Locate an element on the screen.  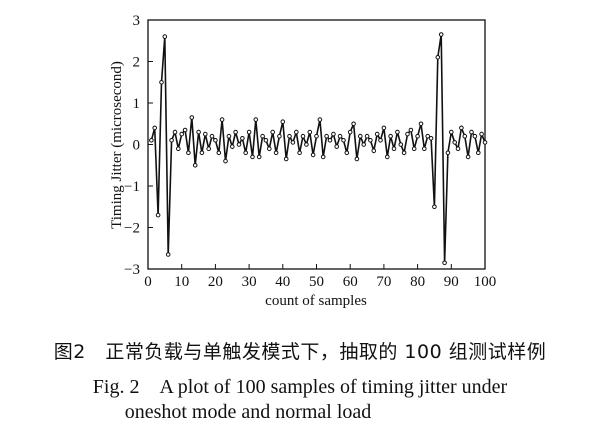
y-tick-label: −3 is located at coordinates (132, 270).